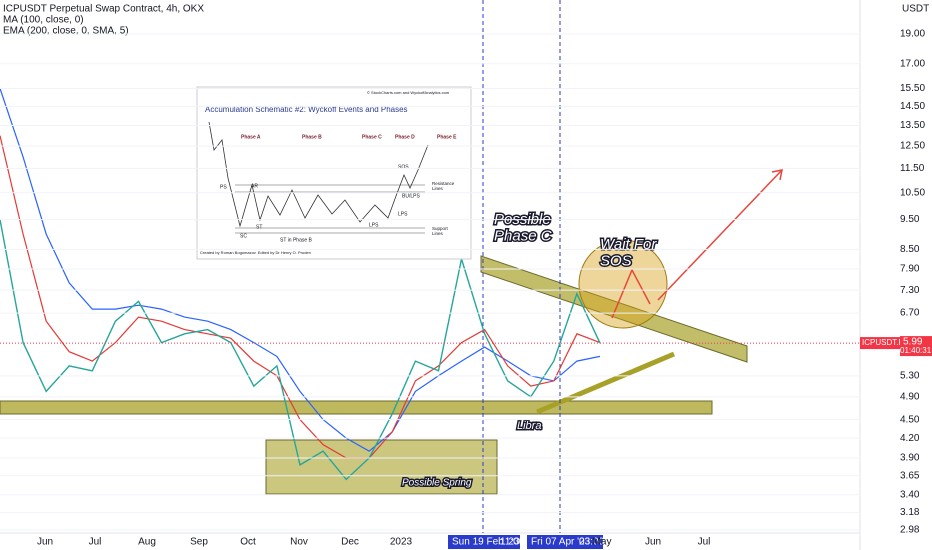 This screenshot has width=932, height=550. I want to click on event-label: PS, so click(223, 187).